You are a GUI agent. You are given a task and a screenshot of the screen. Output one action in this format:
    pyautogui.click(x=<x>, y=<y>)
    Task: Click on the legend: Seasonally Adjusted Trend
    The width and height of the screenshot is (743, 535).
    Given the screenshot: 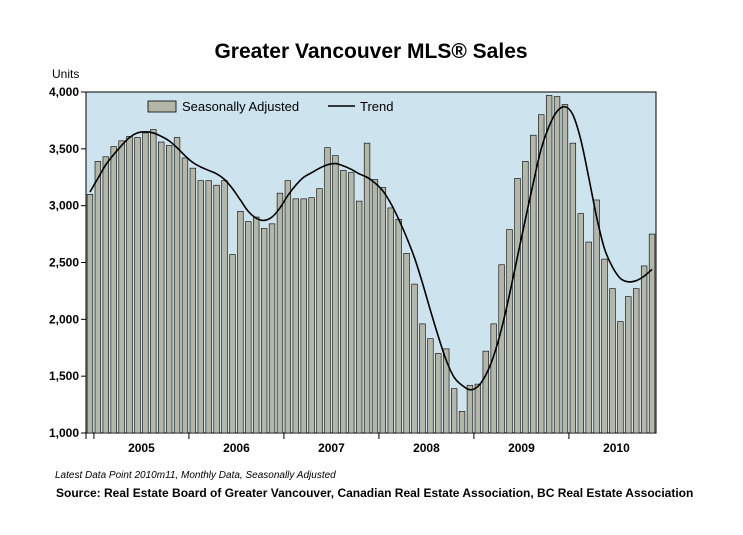 What is the action you would take?
    pyautogui.click(x=270, y=106)
    